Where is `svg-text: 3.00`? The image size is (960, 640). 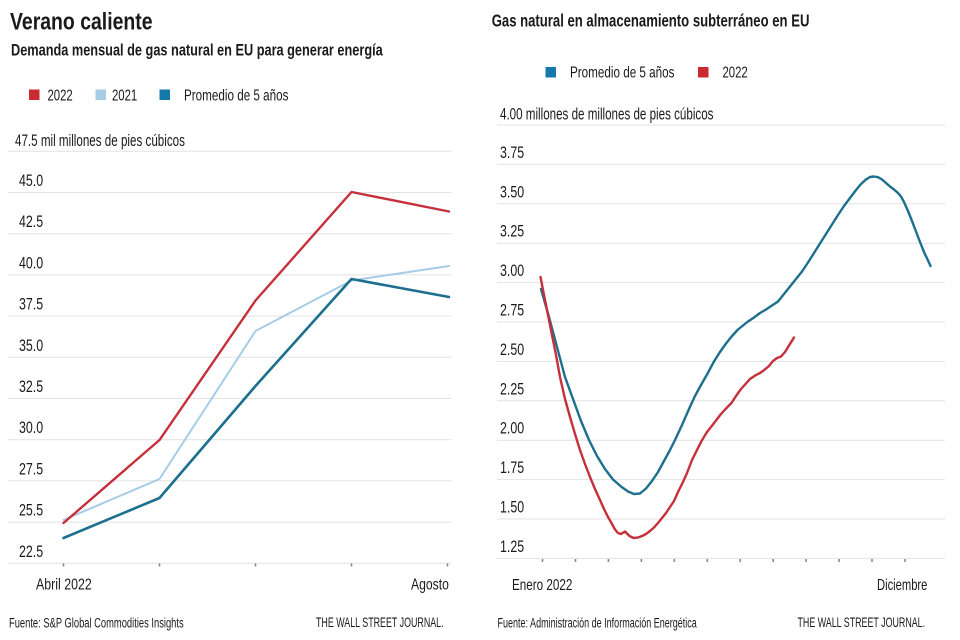 svg-text: 3.00 is located at coordinates (512, 271).